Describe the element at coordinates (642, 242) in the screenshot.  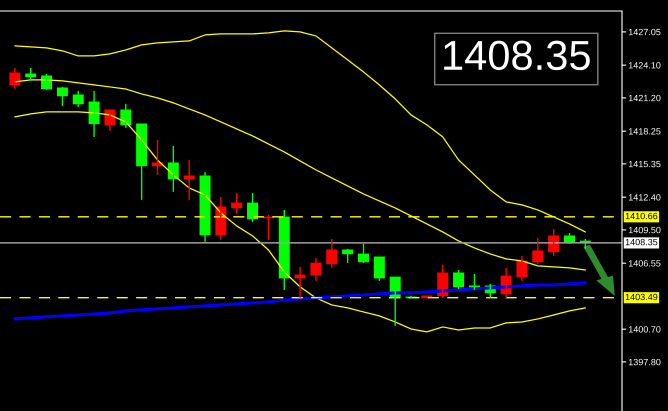
I see `ref-line-label: 1408.35` at that location.